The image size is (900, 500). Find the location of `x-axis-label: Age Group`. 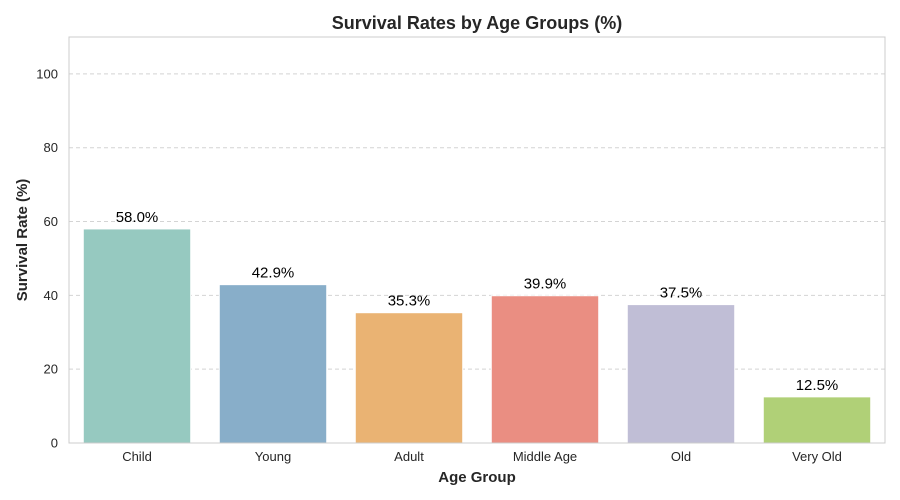

x-axis-label: Age Group is located at coordinates (477, 477).